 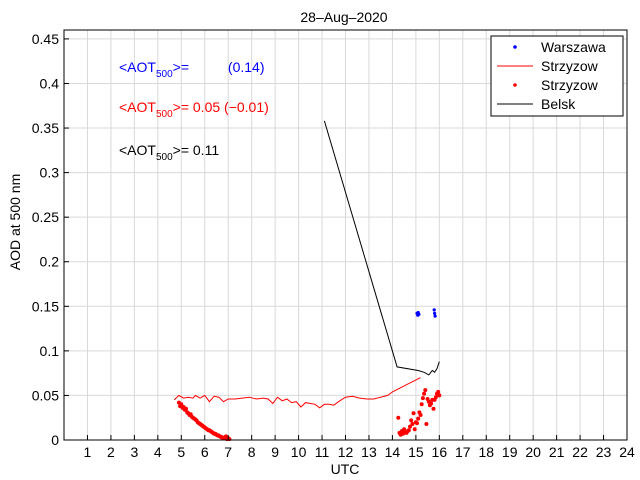 What do you see at coordinates (533, 452) in the screenshot?
I see `x-tick-label: 20` at bounding box center [533, 452].